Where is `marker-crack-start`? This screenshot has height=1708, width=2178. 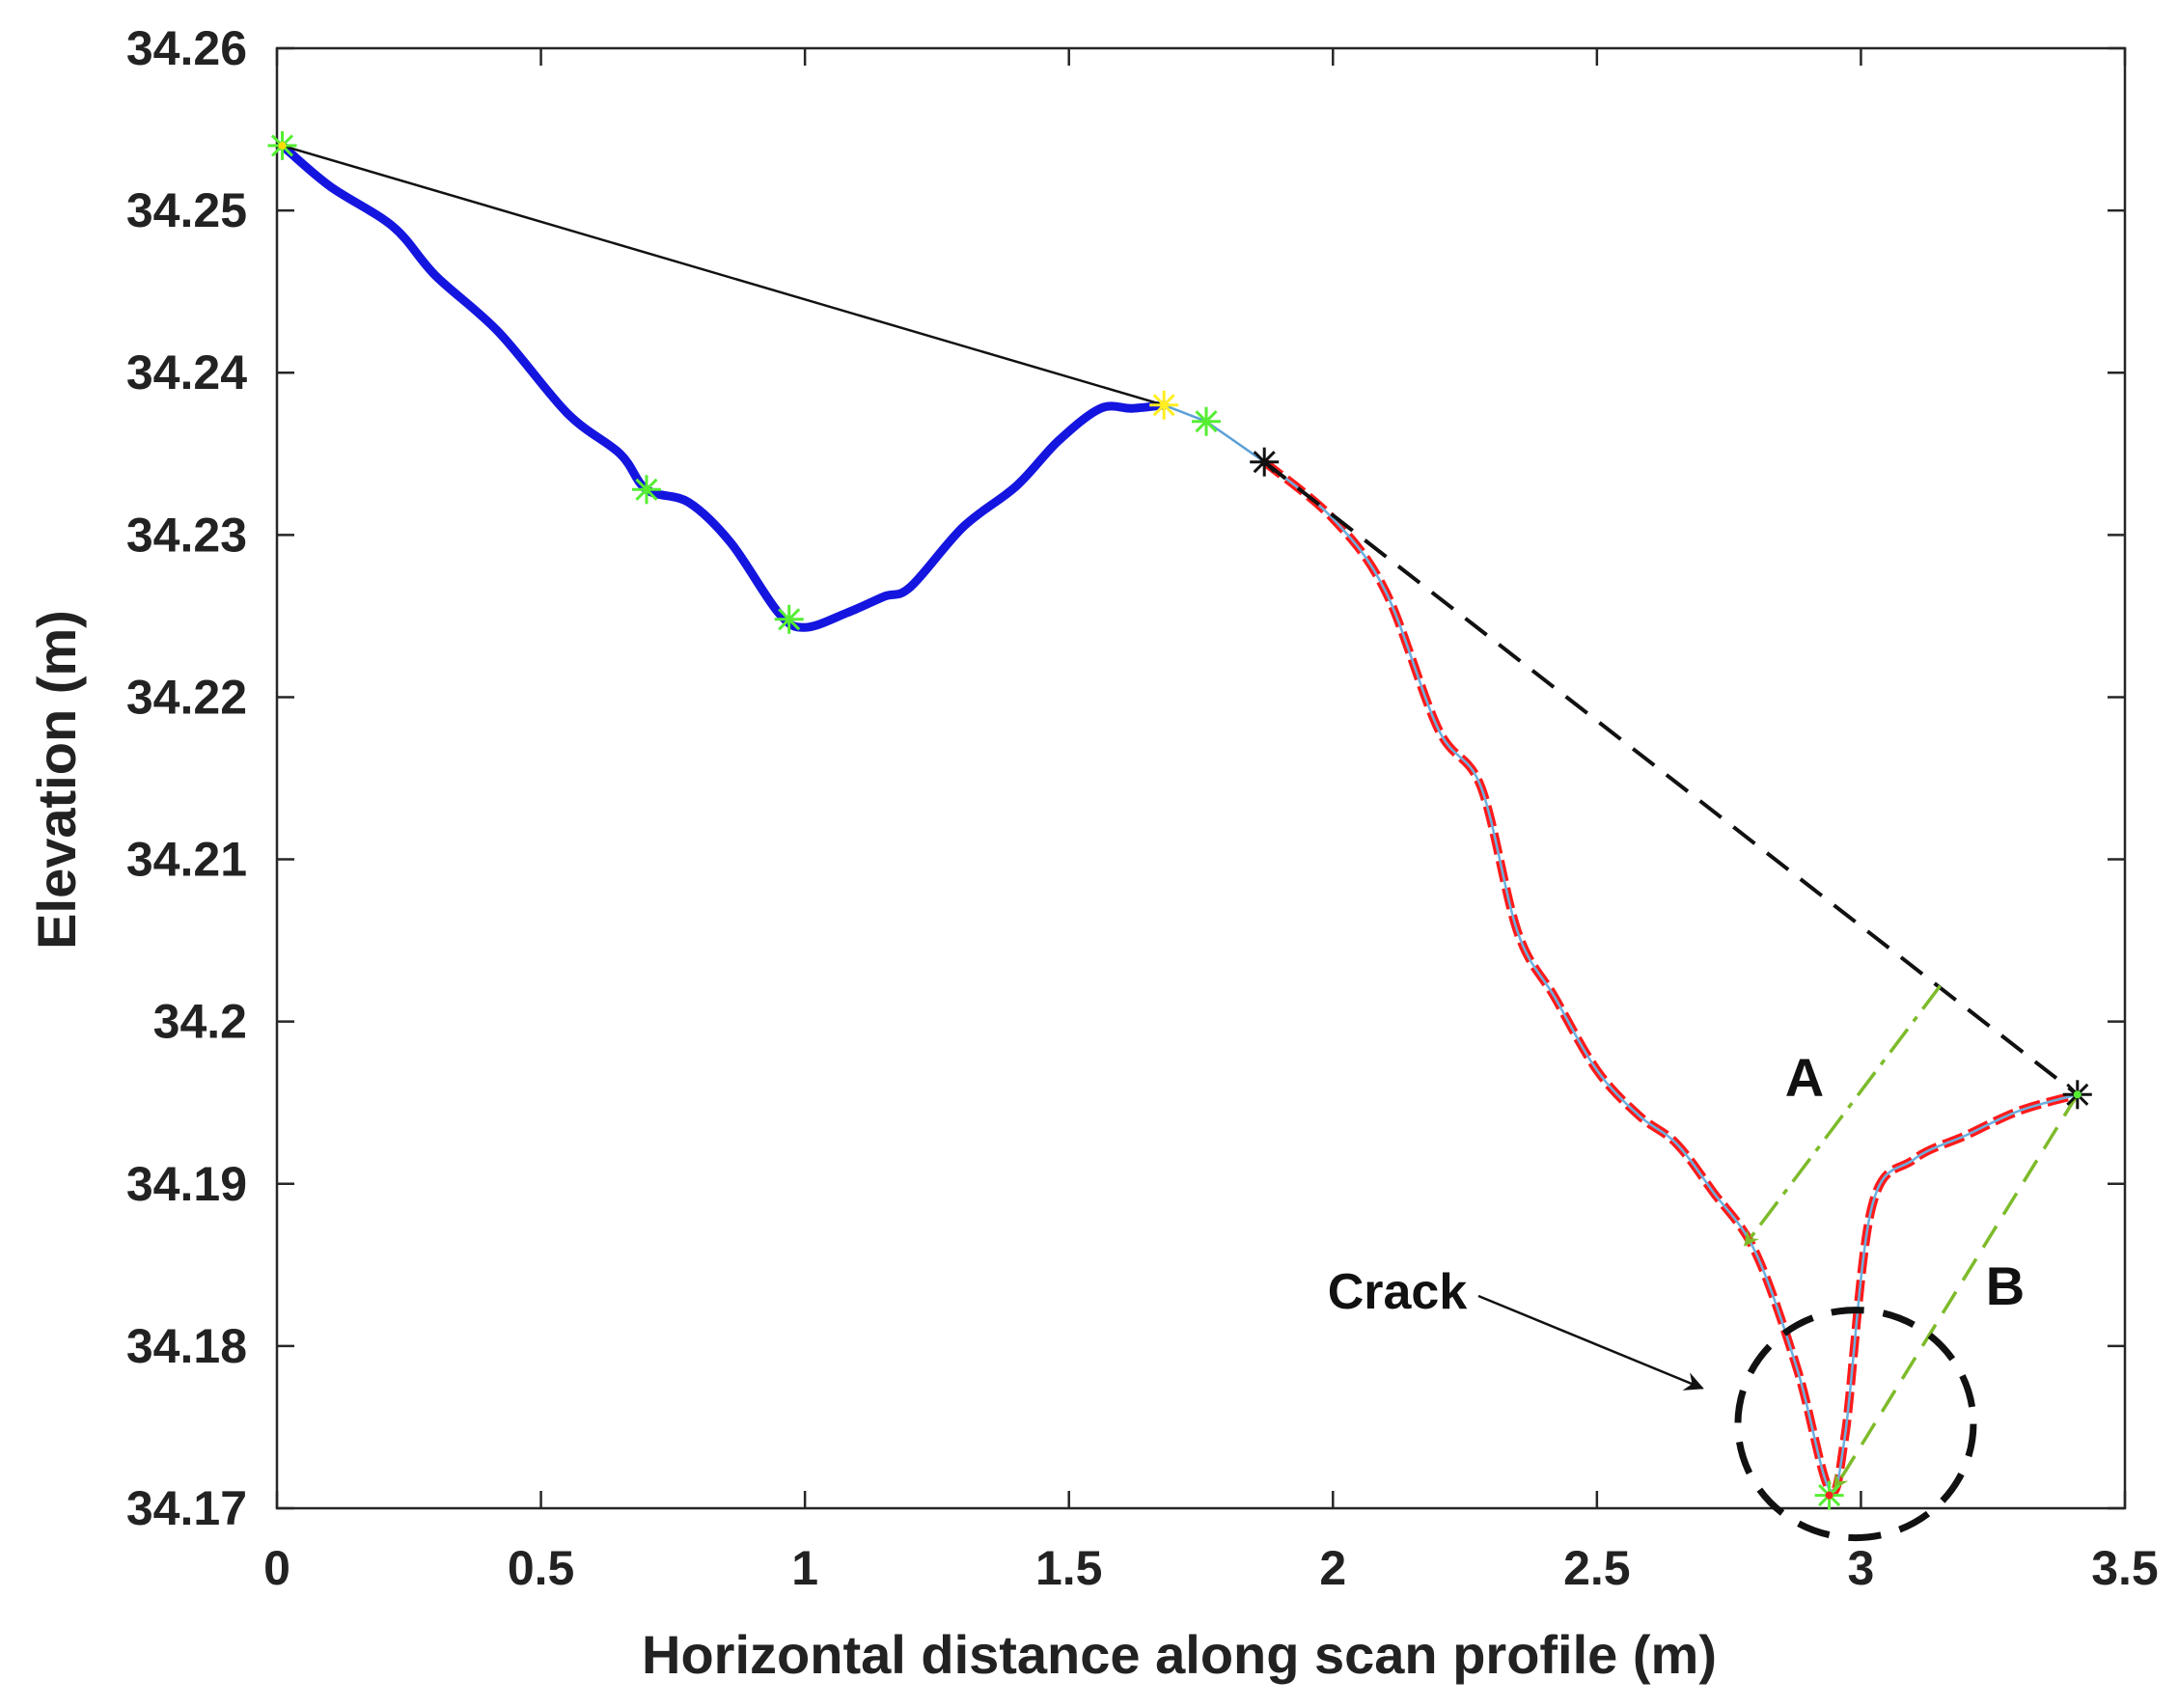
marker-crack-start is located at coordinates (1265, 462).